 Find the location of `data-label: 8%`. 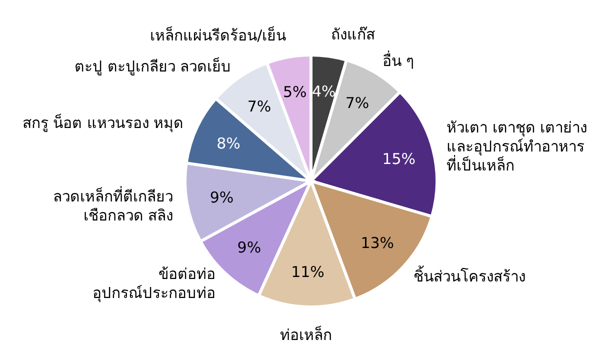

data-label: 8% is located at coordinates (228, 143).